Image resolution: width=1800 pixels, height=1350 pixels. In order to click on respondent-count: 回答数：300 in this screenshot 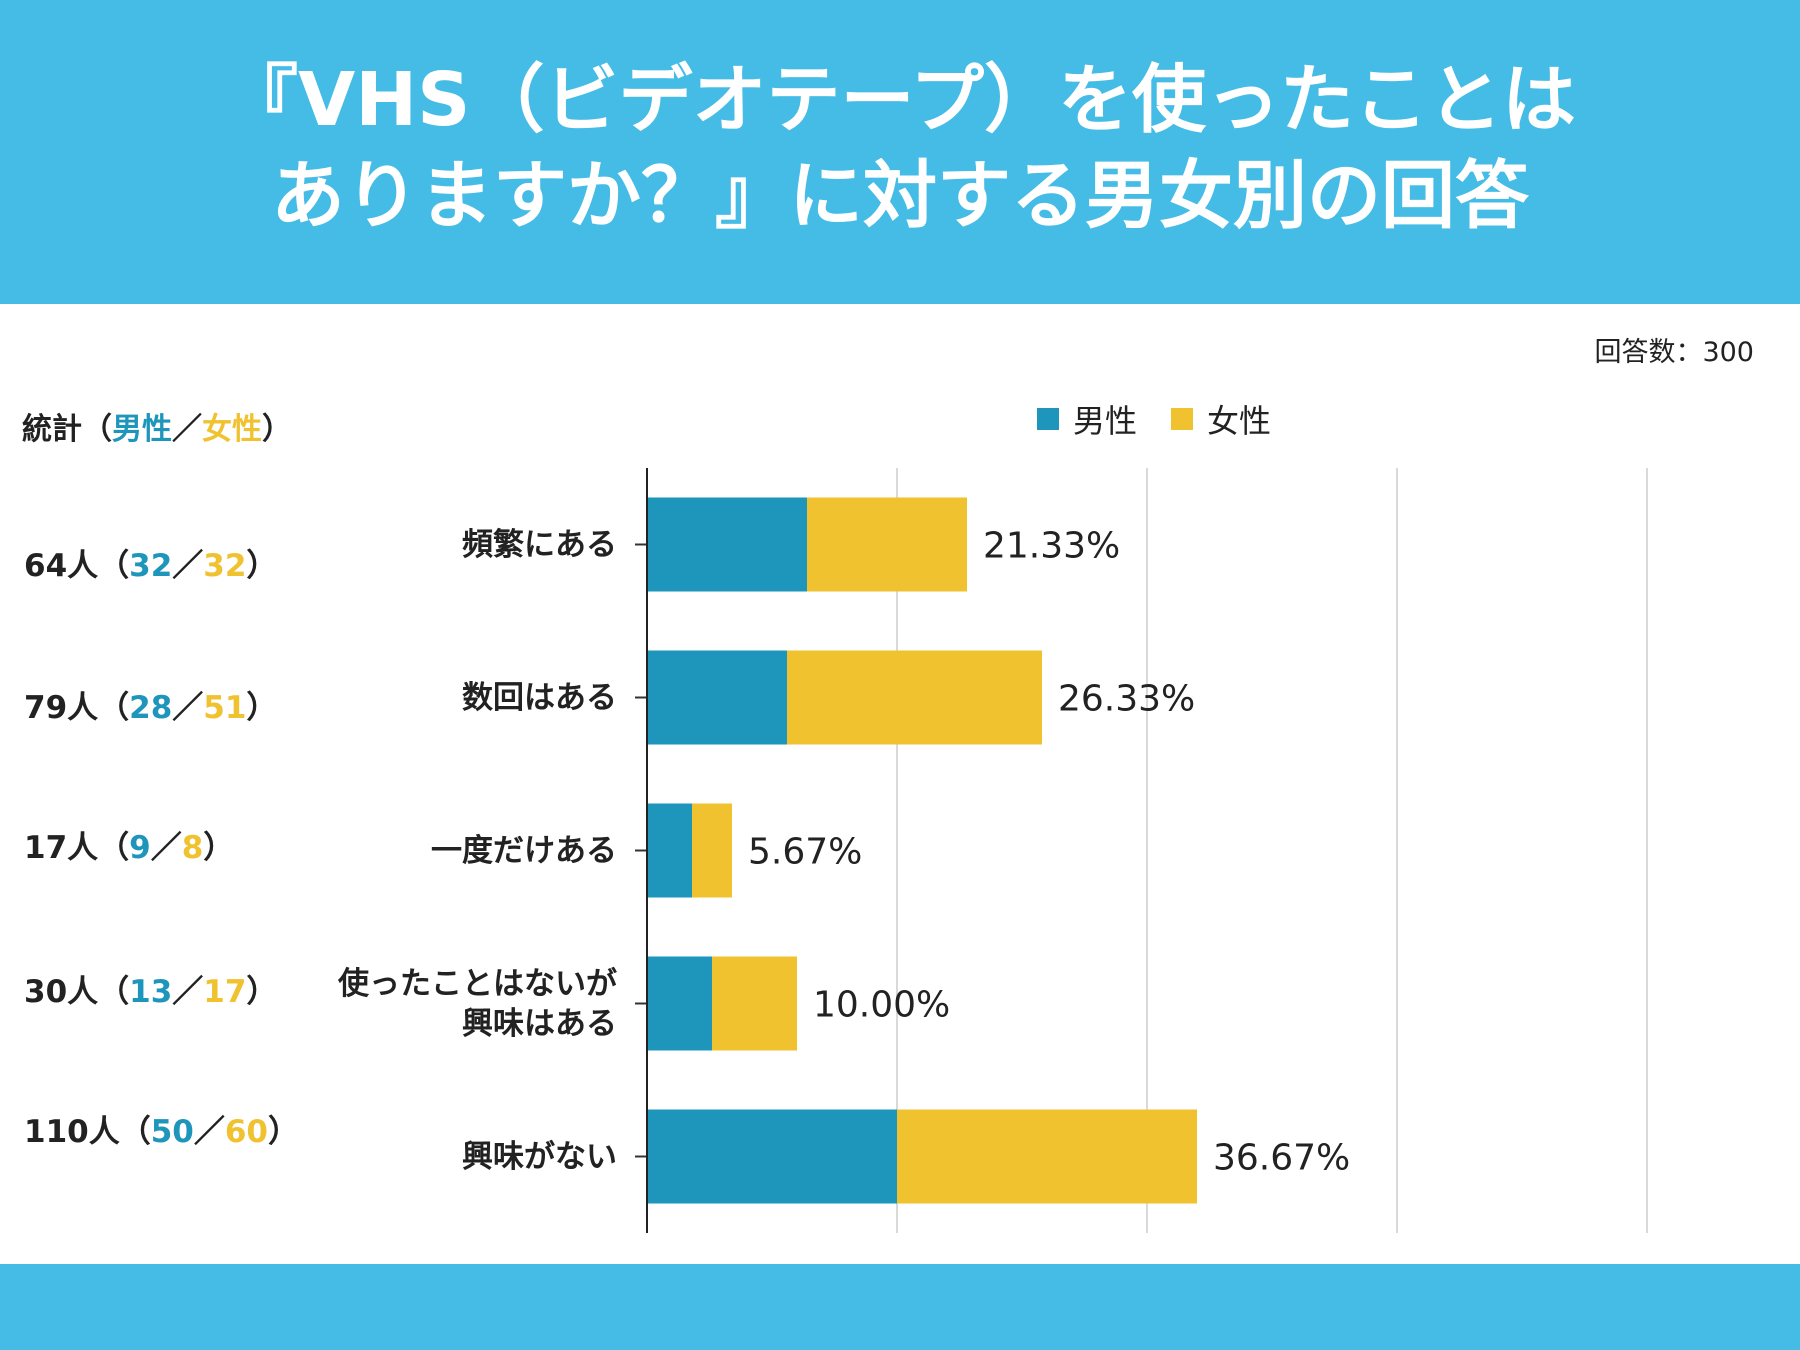, I will do `click(1674, 352)`.